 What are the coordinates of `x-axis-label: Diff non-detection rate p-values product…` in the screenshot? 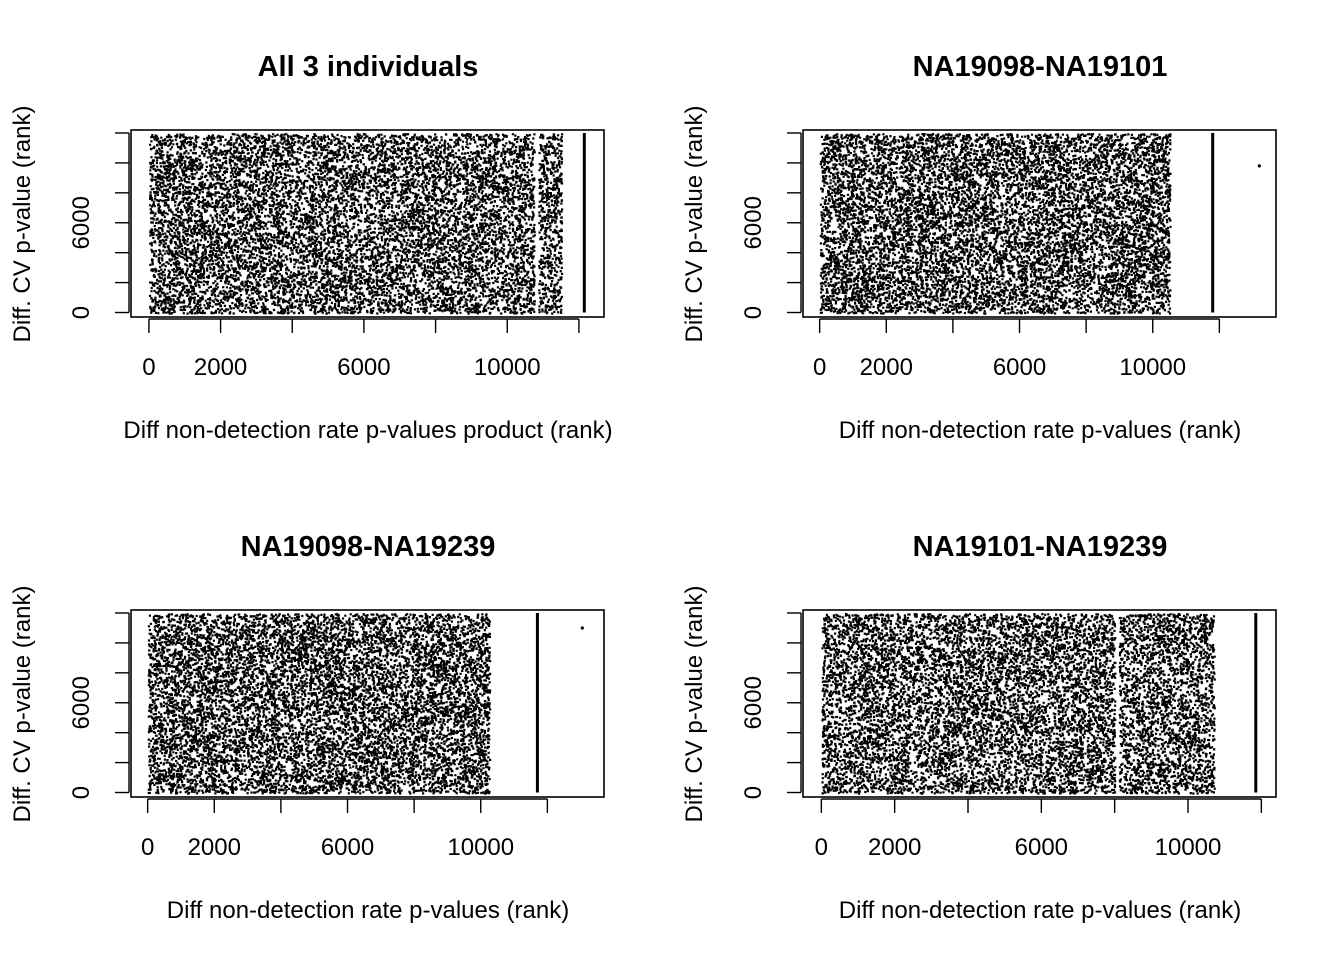 It's located at (367, 430).